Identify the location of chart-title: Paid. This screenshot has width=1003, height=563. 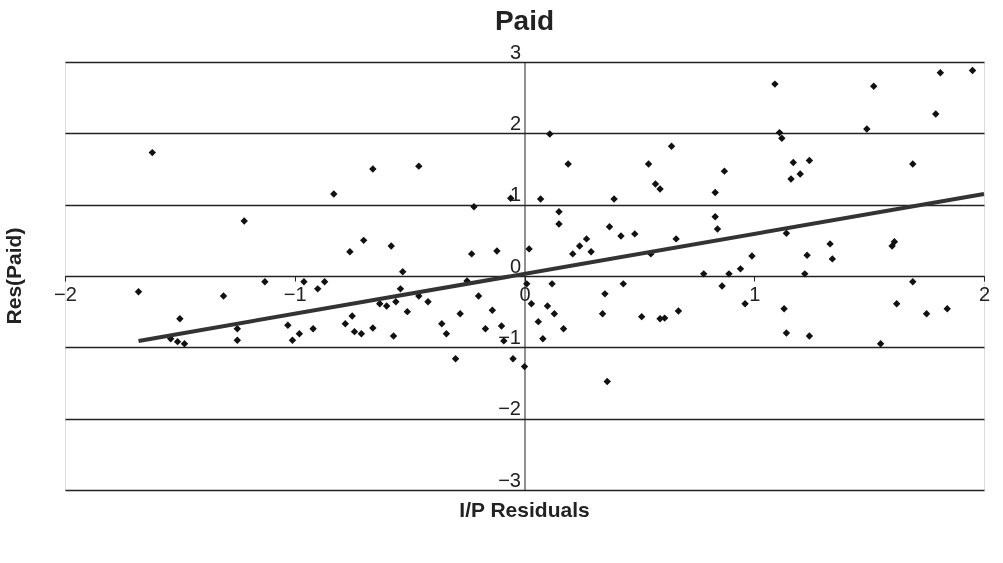
(524, 20).